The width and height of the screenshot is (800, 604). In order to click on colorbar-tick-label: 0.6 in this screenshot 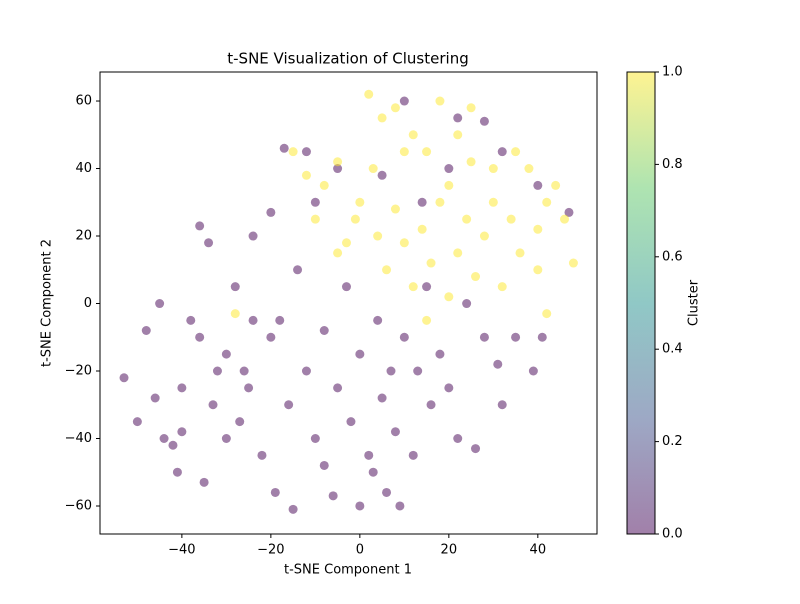, I will do `click(672, 256)`.